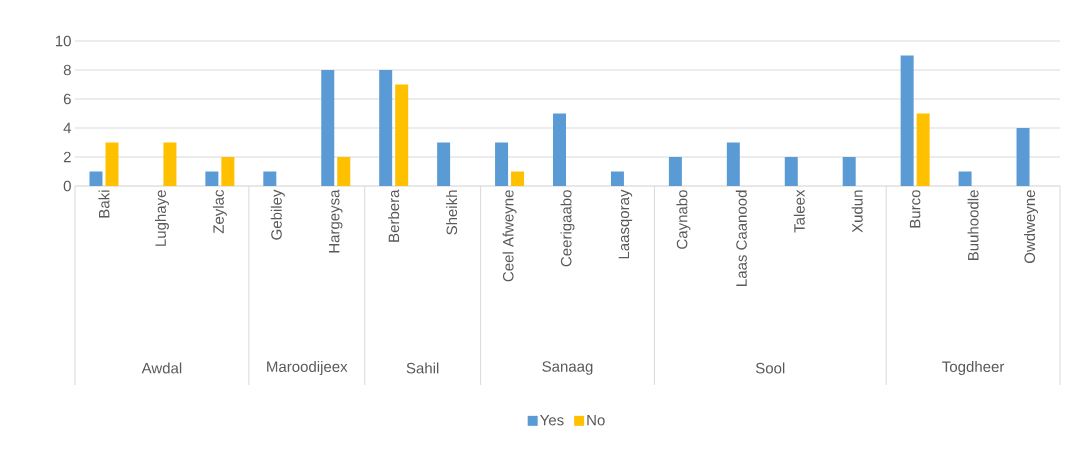 The image size is (1076, 452). Describe the element at coordinates (161, 218) in the screenshot. I see `x-tick-label: Lughaye` at that location.